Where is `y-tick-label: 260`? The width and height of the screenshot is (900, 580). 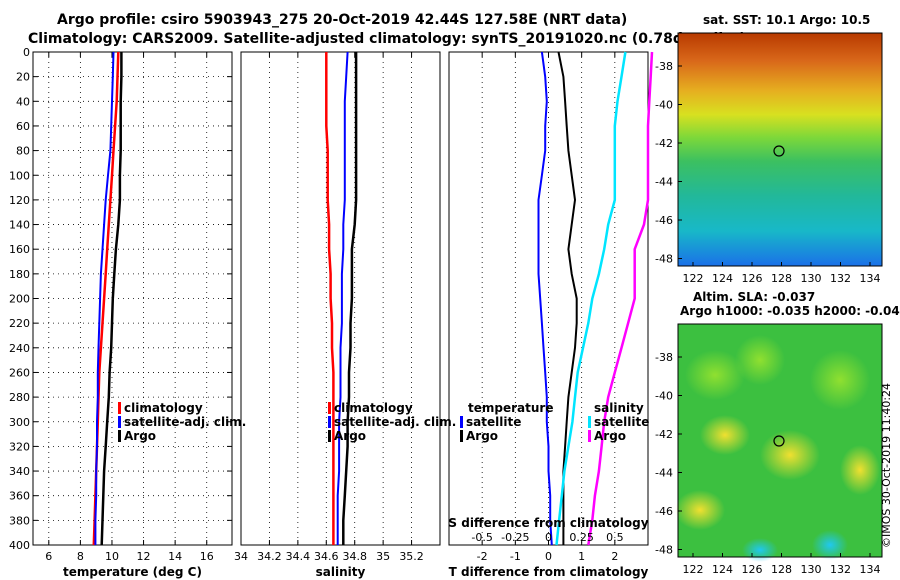
y-tick-label: 260 is located at coordinates (19, 372).